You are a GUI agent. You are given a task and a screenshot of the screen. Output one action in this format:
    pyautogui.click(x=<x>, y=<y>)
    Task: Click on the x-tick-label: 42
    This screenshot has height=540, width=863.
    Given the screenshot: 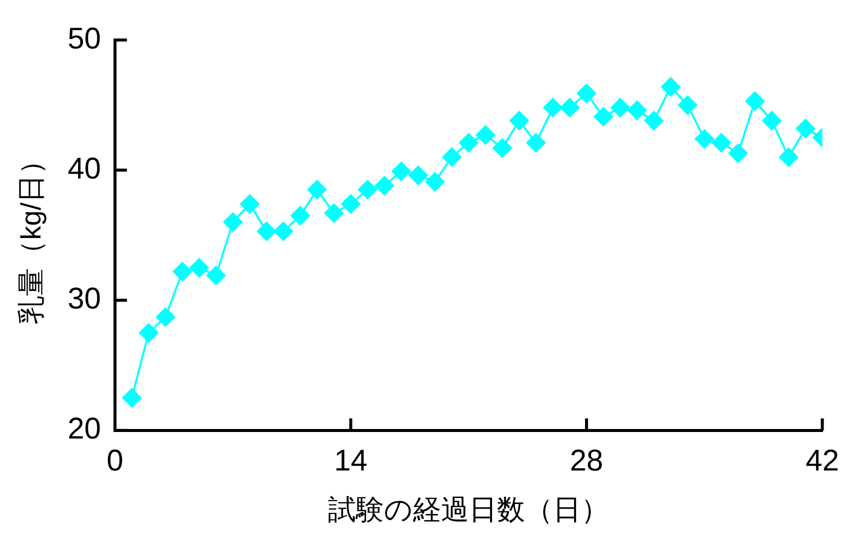 What is the action you would take?
    pyautogui.click(x=823, y=461)
    